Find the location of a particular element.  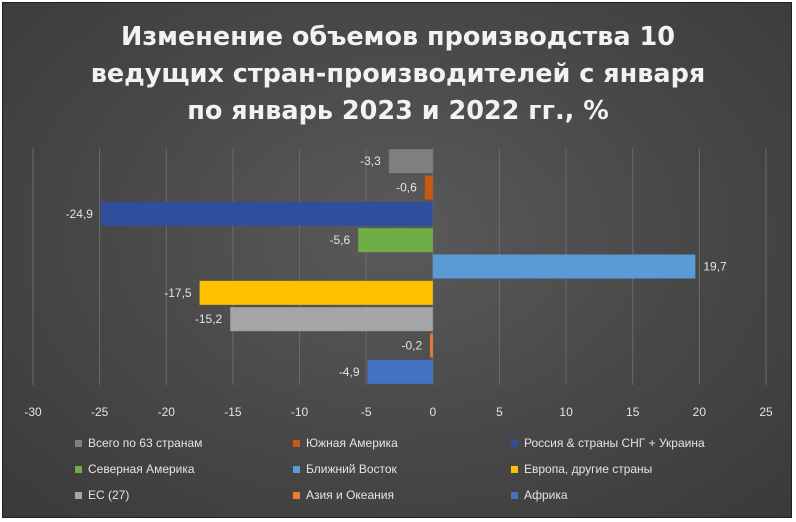

chart-title-line-3: по январь 2023 и 2022 гг., % is located at coordinates (398, 111).